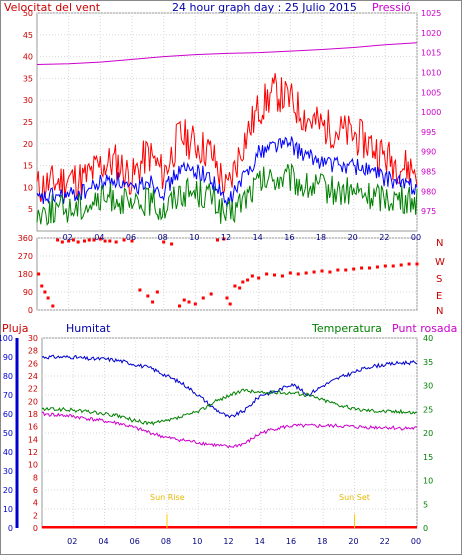  What do you see at coordinates (227, 53) in the screenshot?
I see `series-pressure` at bounding box center [227, 53].